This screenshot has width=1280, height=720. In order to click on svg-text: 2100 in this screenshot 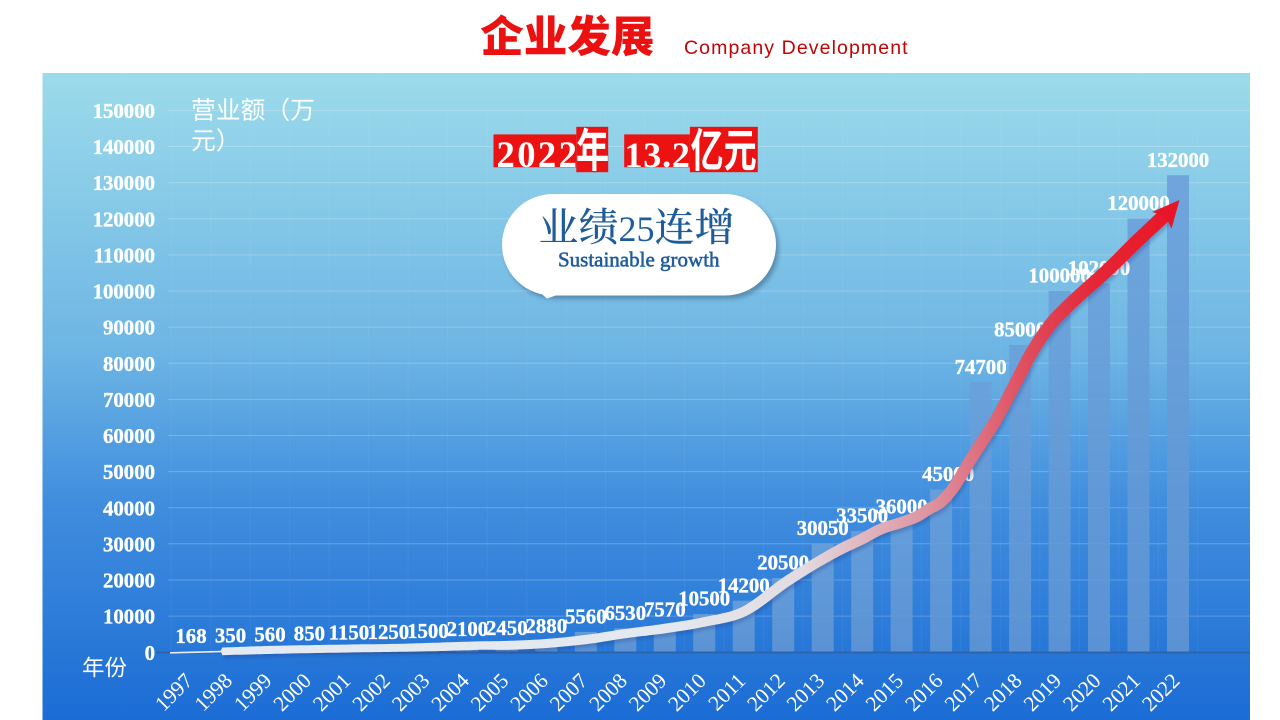, I will do `click(468, 629)`.